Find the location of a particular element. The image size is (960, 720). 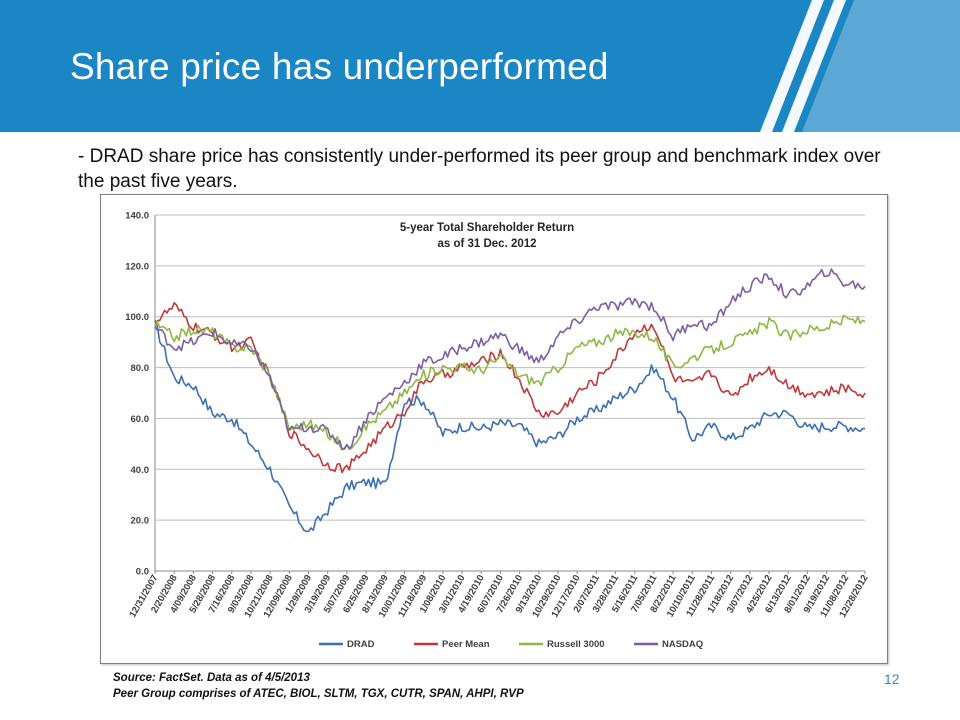

legend-label-peer-mean: Peer Mean is located at coordinates (466, 644).